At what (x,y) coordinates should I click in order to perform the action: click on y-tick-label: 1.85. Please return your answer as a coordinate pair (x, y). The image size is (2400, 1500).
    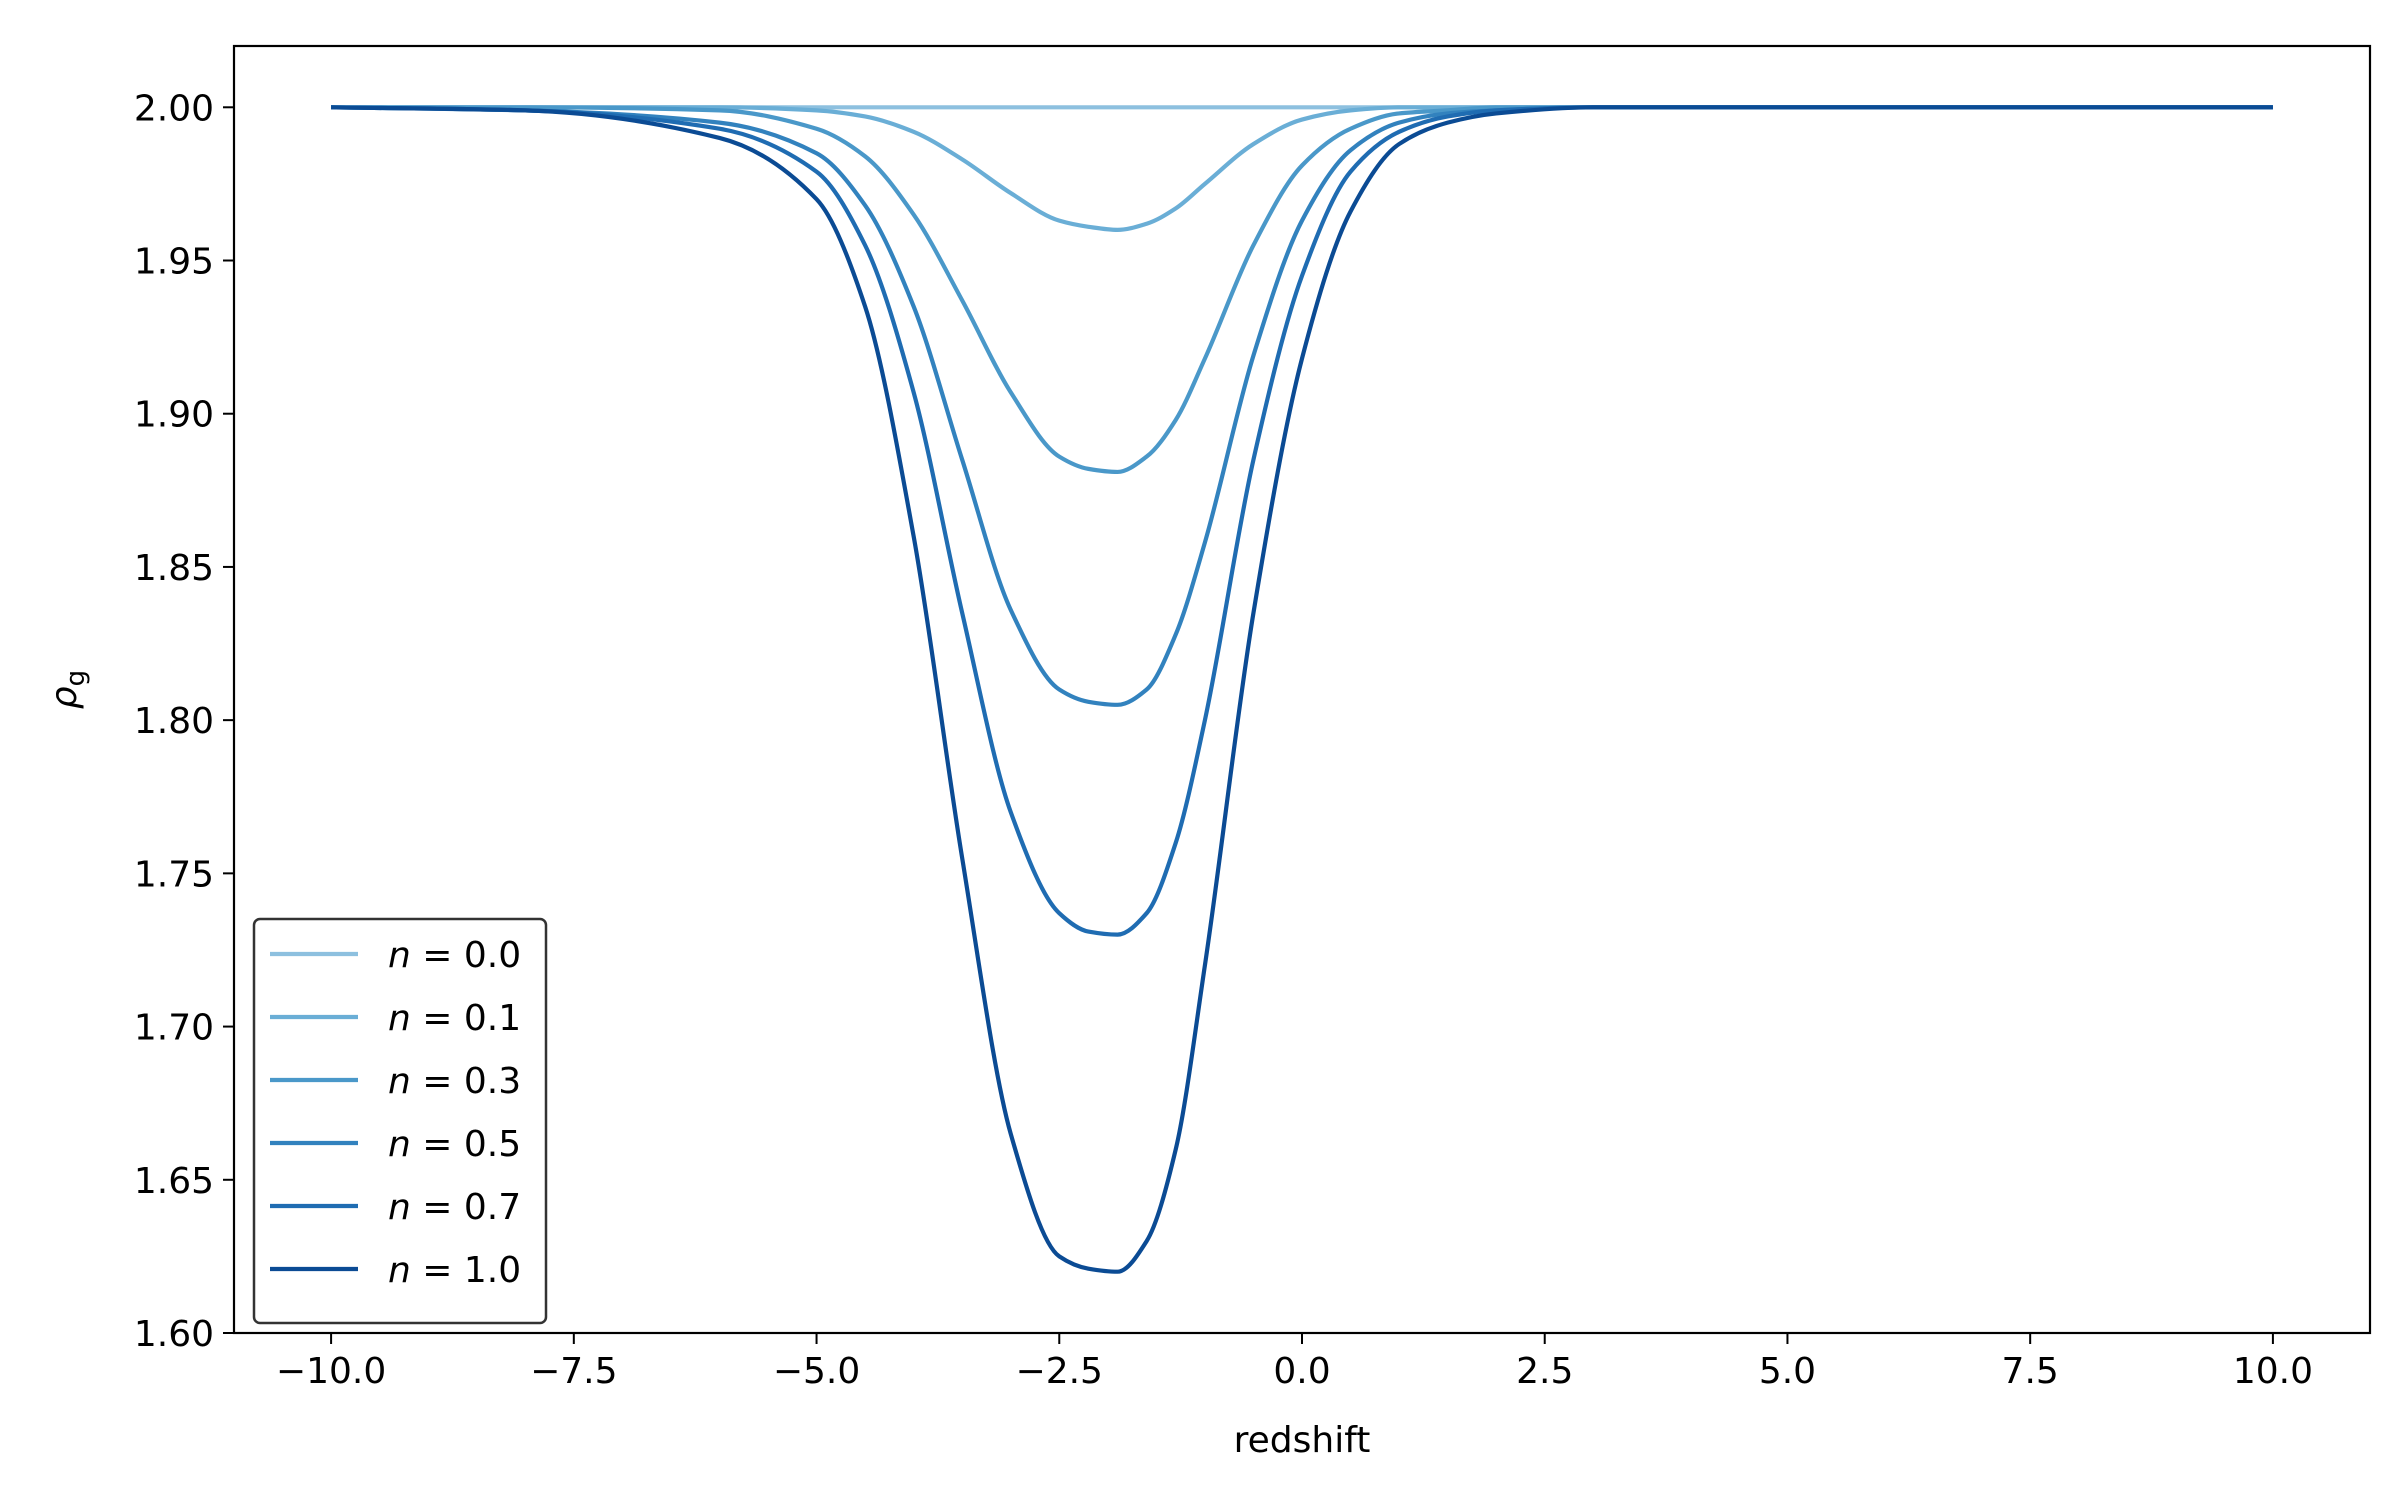
    Looking at the image, I should click on (174, 568).